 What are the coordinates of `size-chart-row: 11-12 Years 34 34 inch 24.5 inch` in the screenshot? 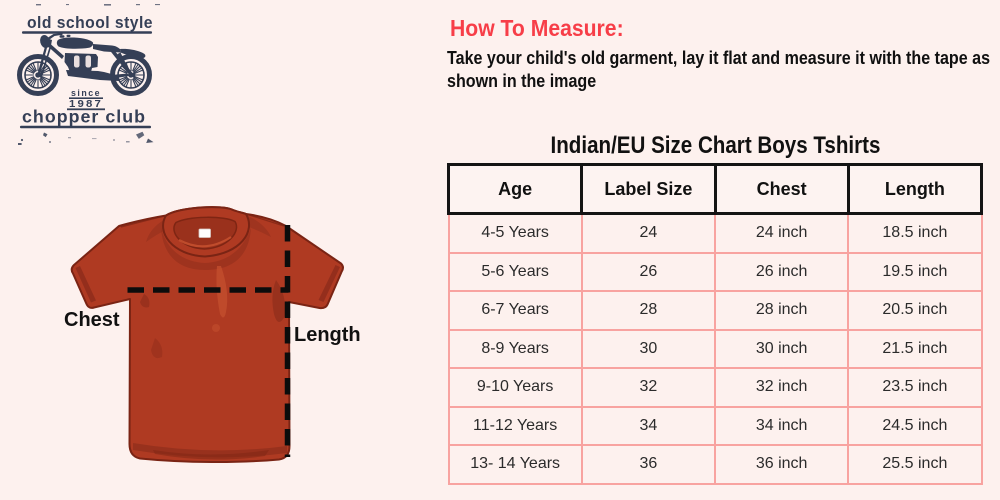 It's located at (715, 425).